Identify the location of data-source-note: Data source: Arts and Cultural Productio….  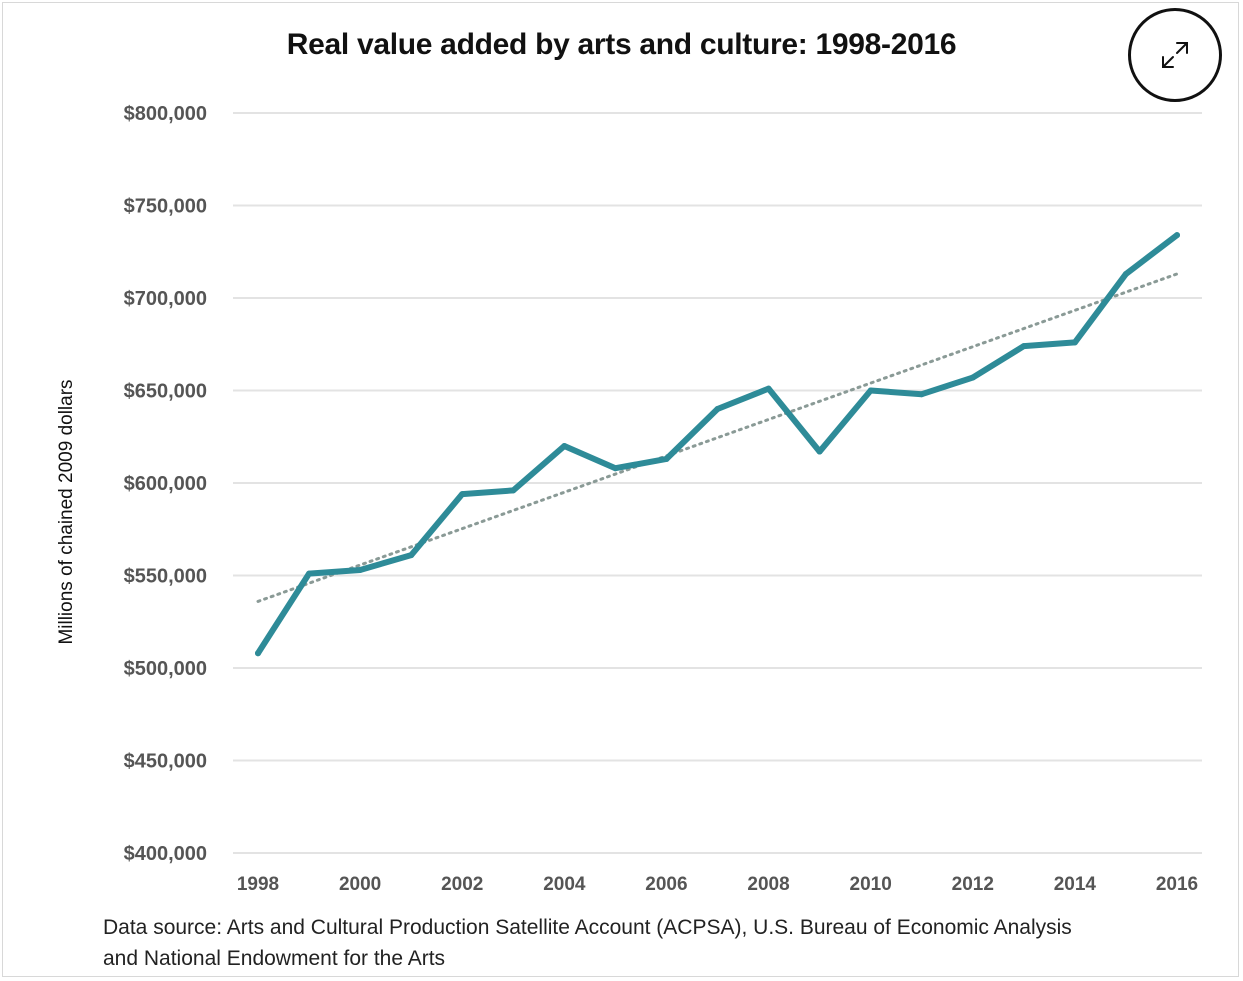
(587, 943).